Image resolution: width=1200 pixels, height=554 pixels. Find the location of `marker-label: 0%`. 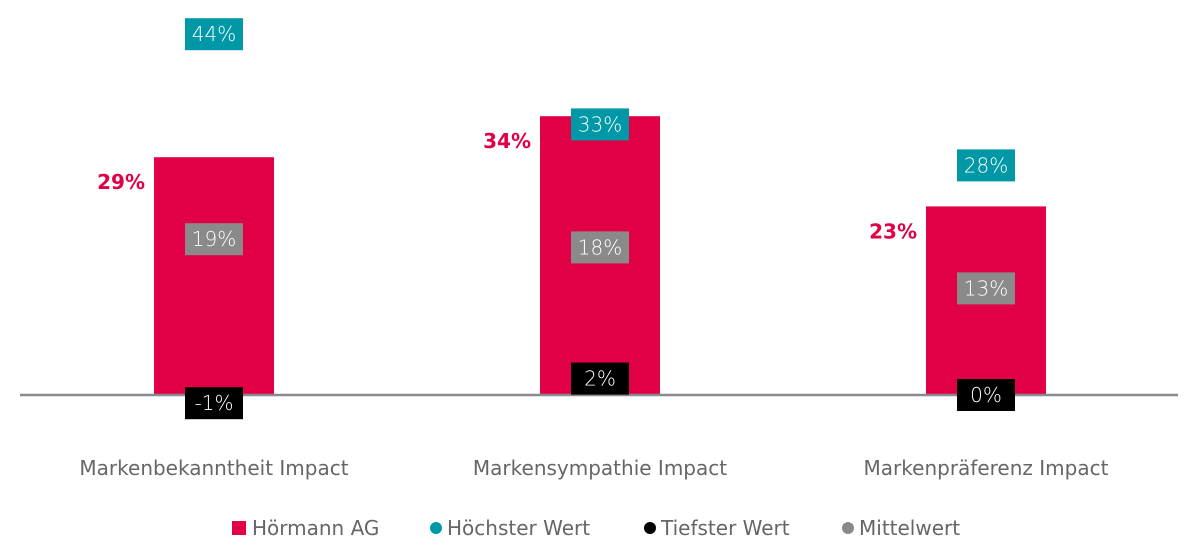

marker-label: 0% is located at coordinates (986, 395).